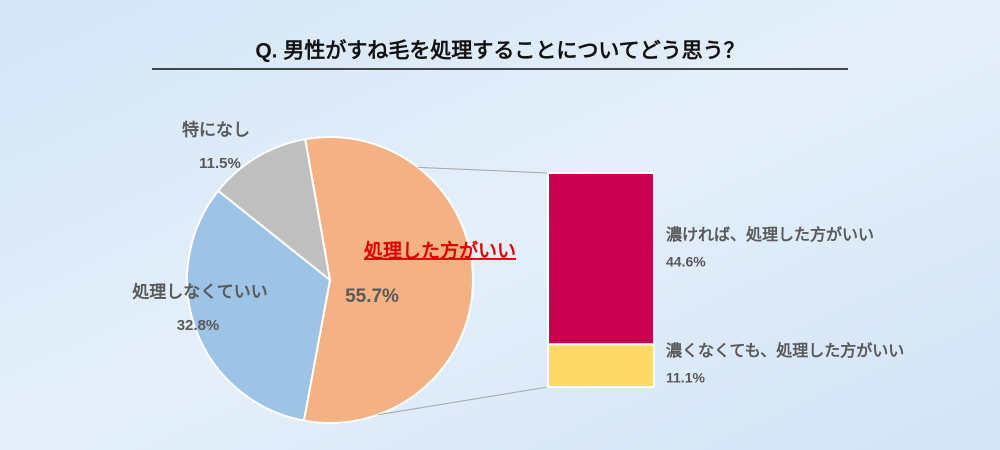 Image resolution: width=1000 pixels, height=450 pixels. I want to click on chart-title: Q. 男性がすね毛を処理することについてどう思う？, so click(499, 51).